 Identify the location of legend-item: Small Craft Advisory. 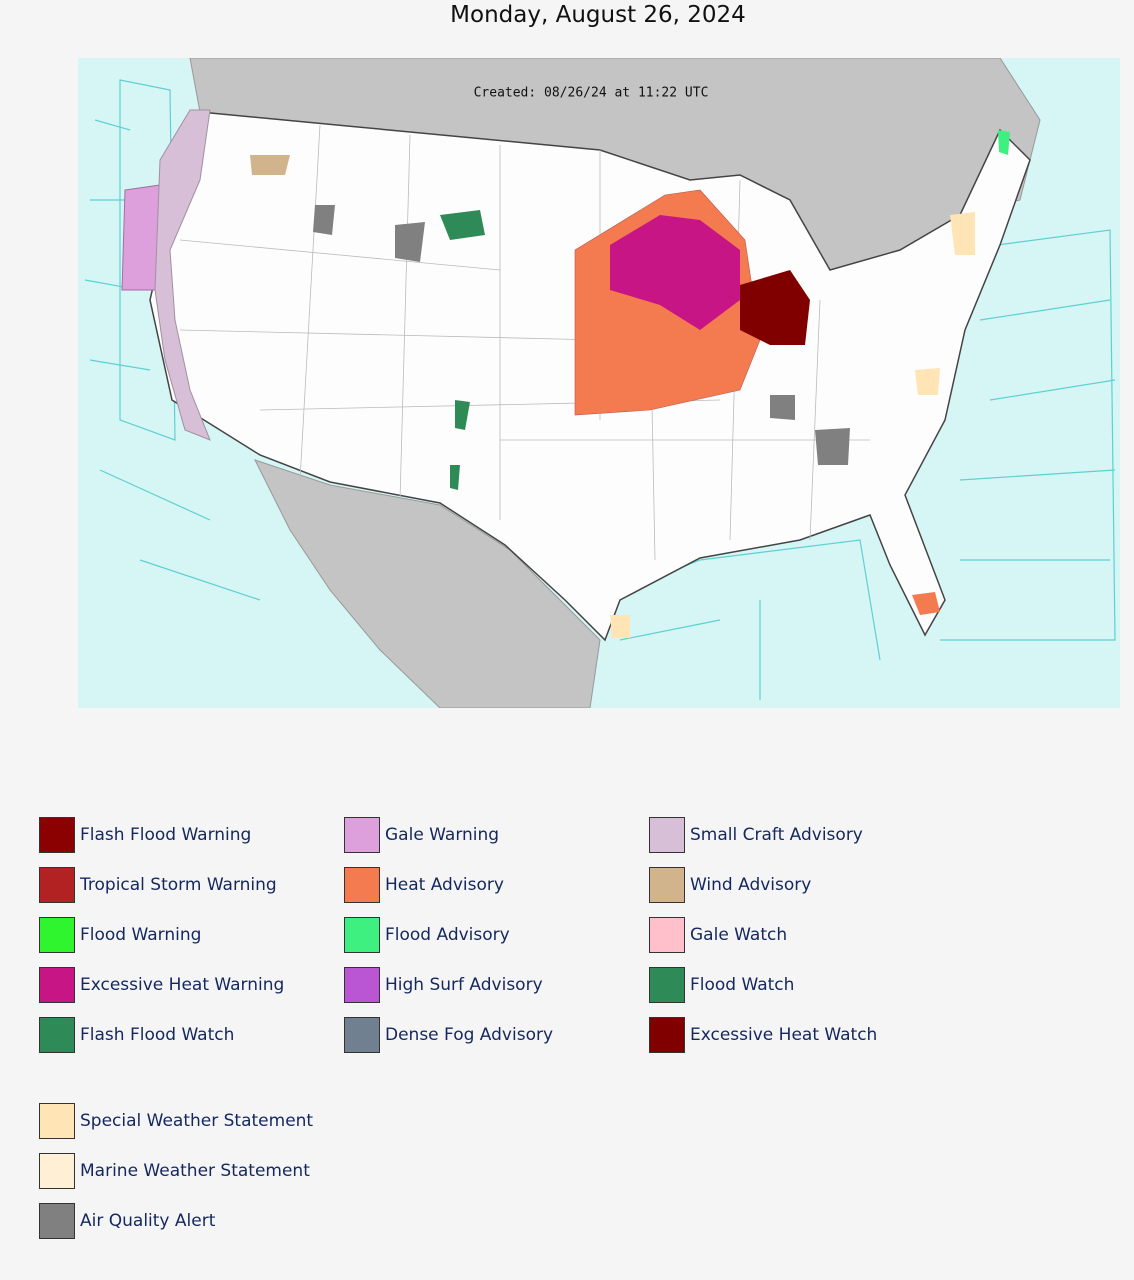
(756, 835).